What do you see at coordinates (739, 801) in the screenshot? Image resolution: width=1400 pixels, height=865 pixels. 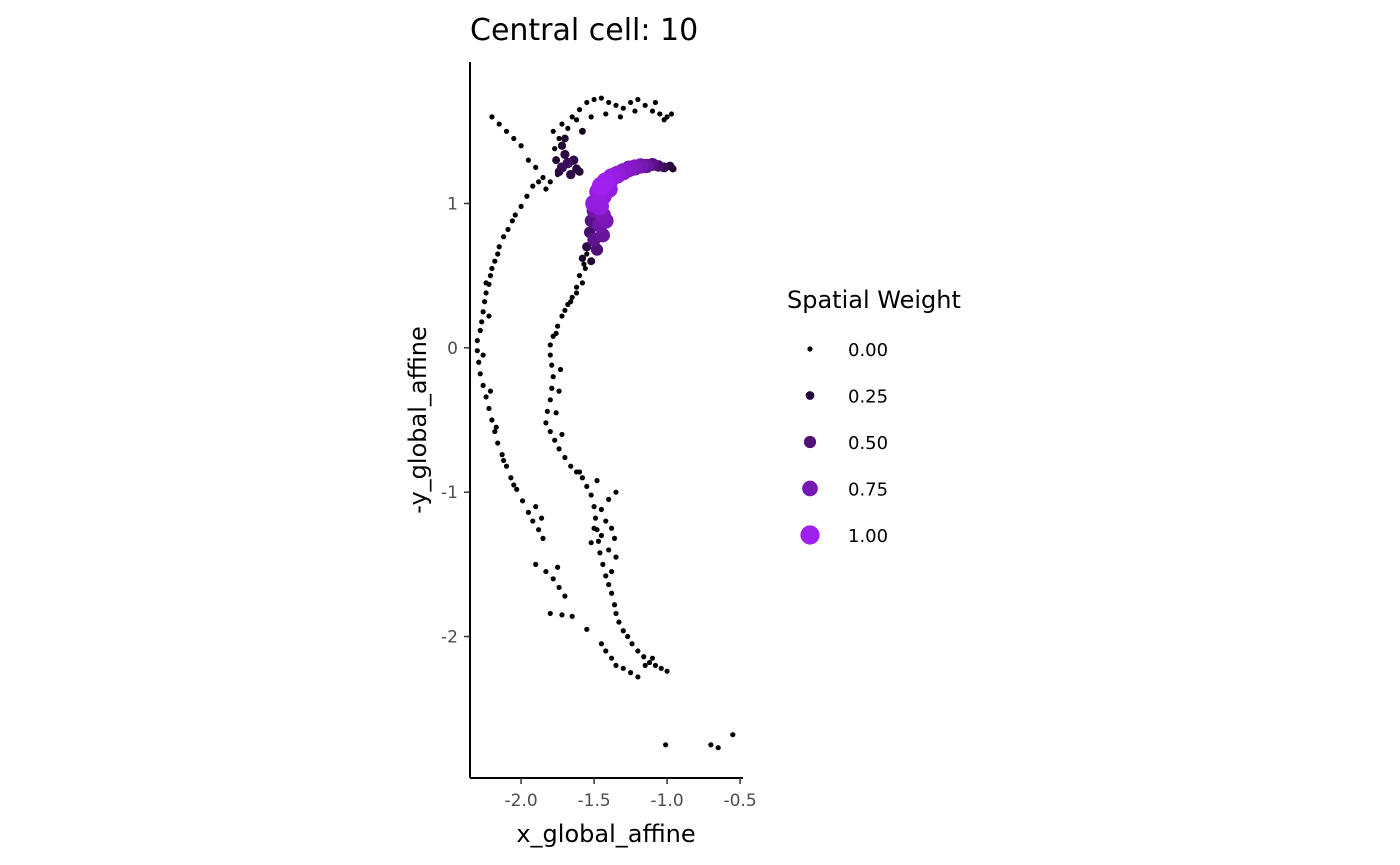 I see `x-tick-label: -0.5` at bounding box center [739, 801].